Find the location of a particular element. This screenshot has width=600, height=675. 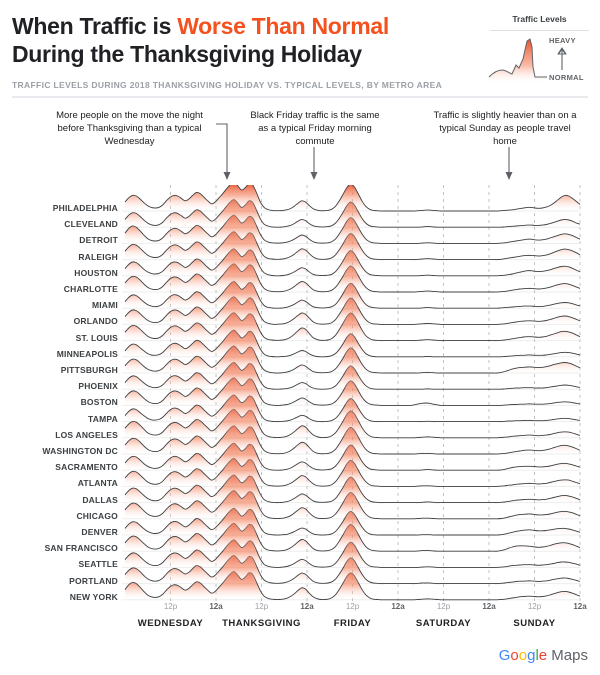

day-label-sunday: SUNDAY is located at coordinates (534, 623).